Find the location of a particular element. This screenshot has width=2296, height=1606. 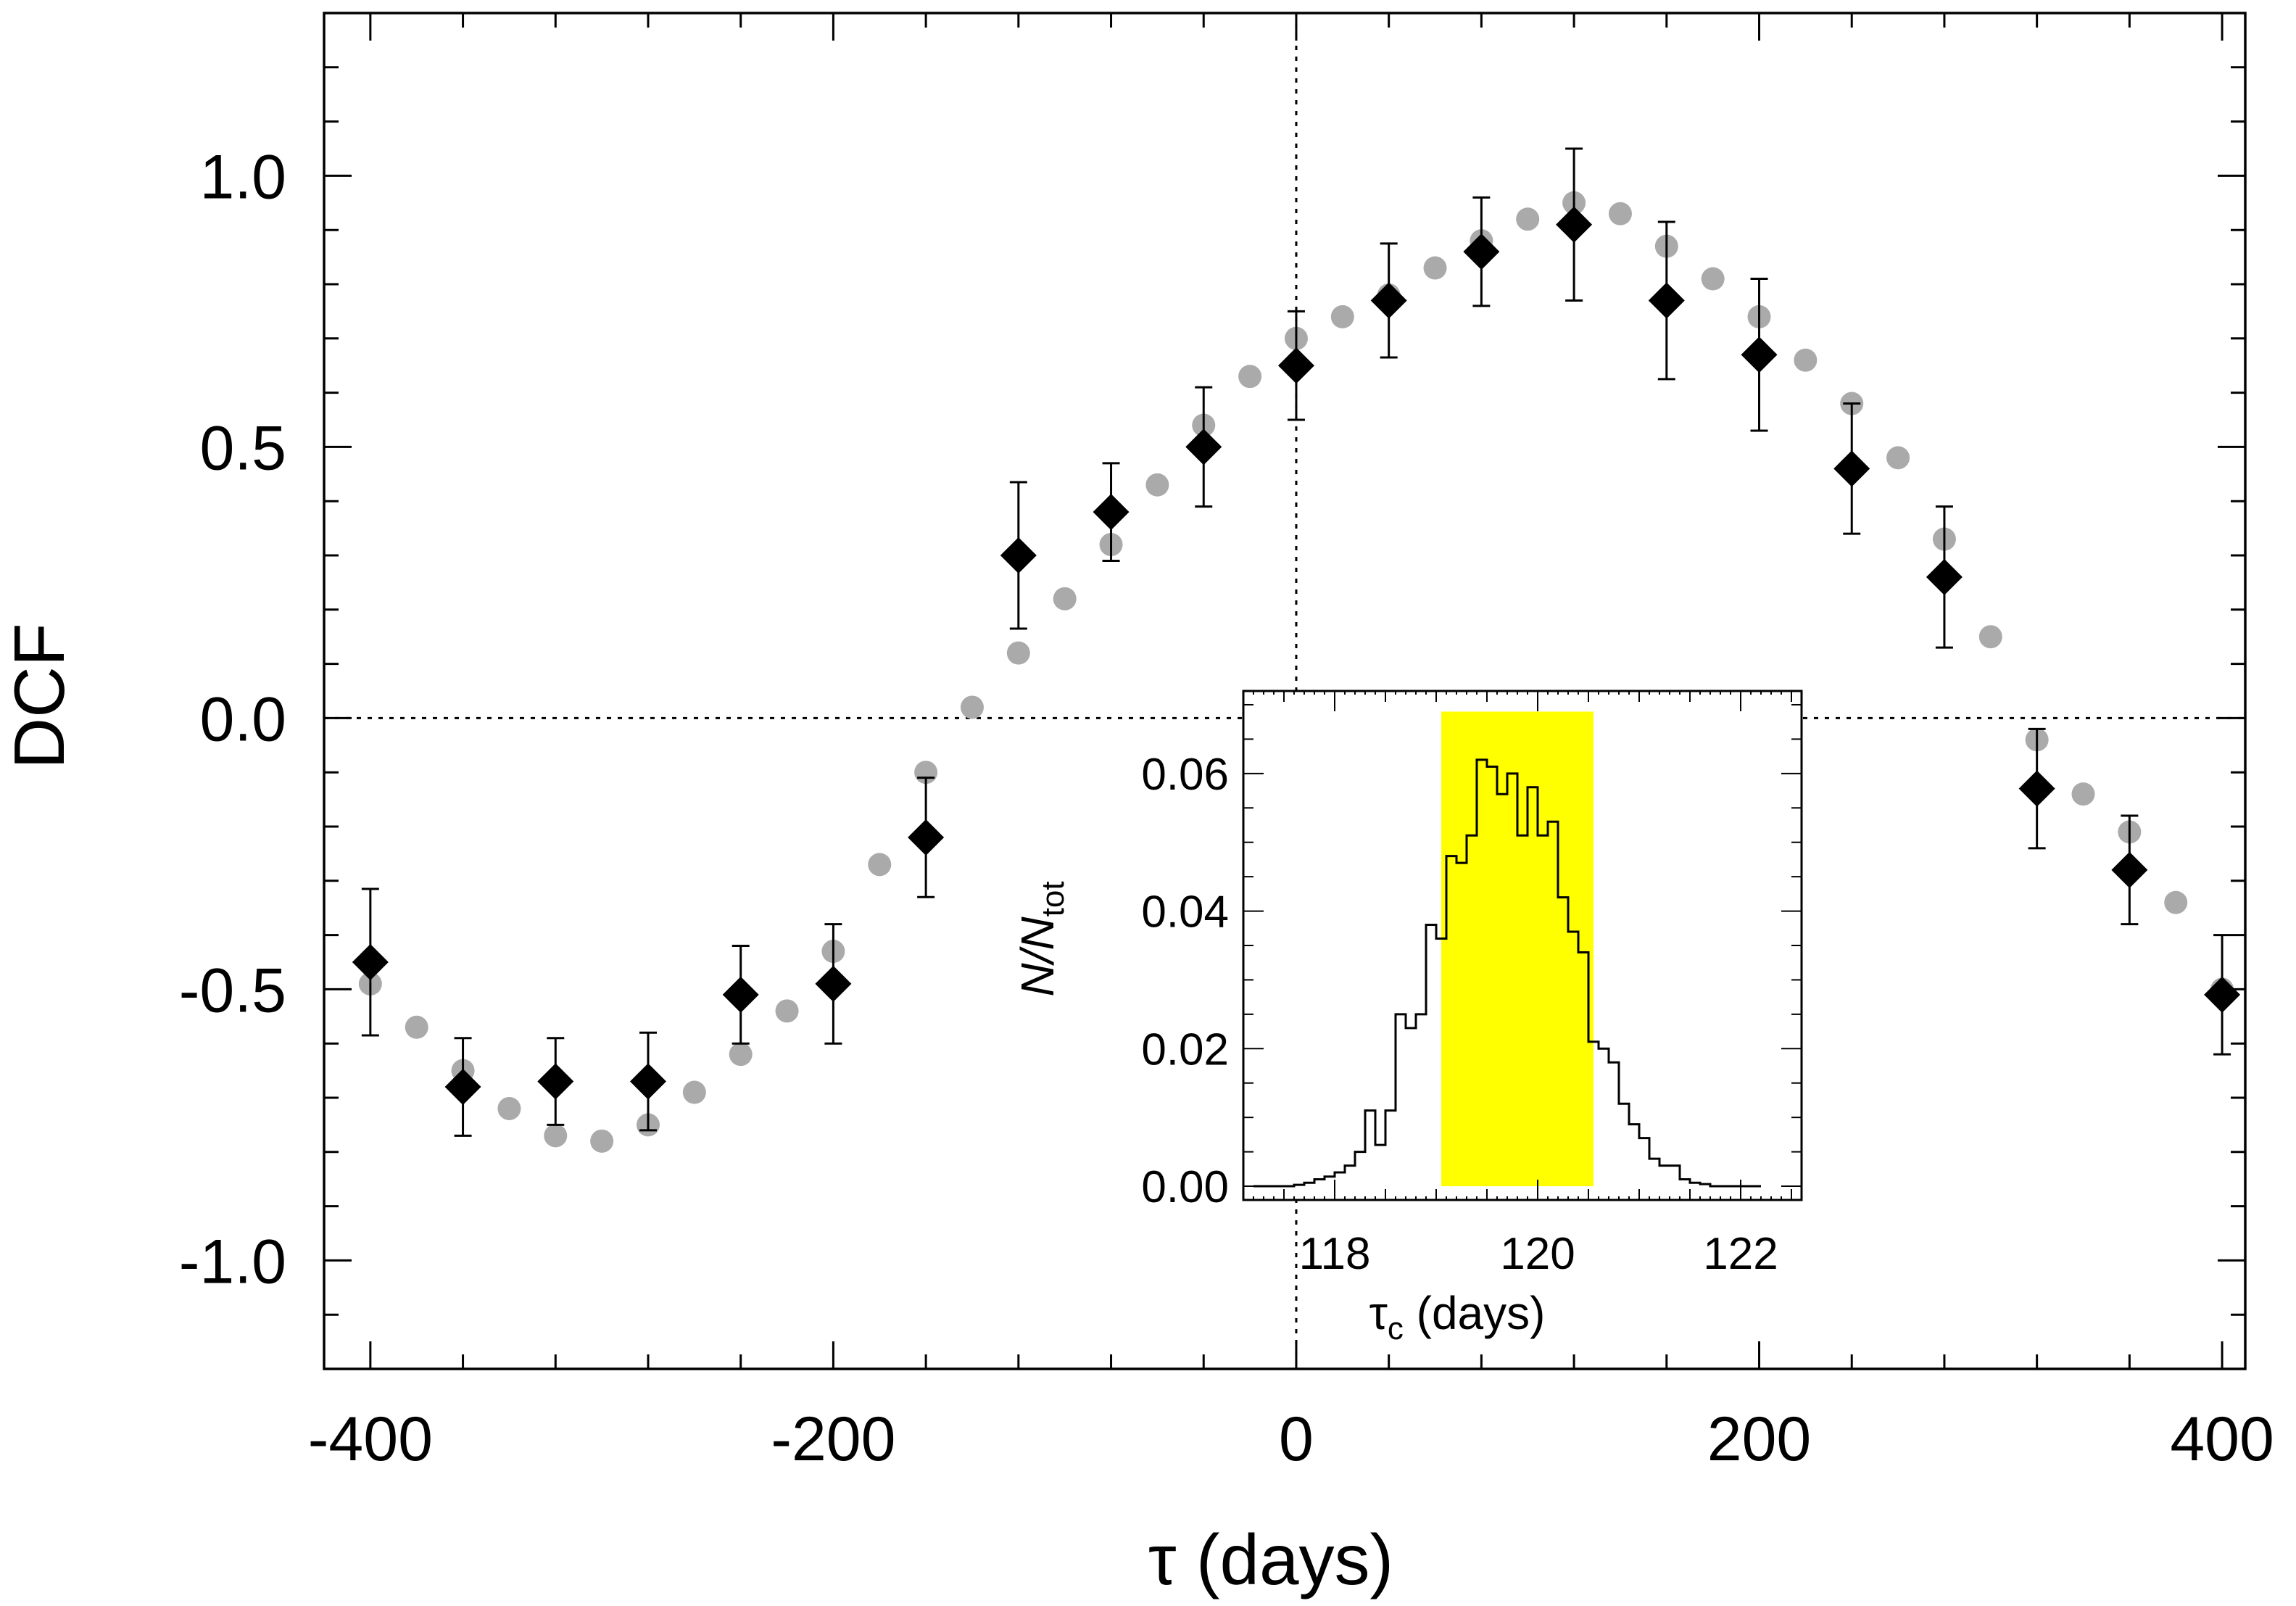

inset-x-tick-label: 122 is located at coordinates (1740, 1254).